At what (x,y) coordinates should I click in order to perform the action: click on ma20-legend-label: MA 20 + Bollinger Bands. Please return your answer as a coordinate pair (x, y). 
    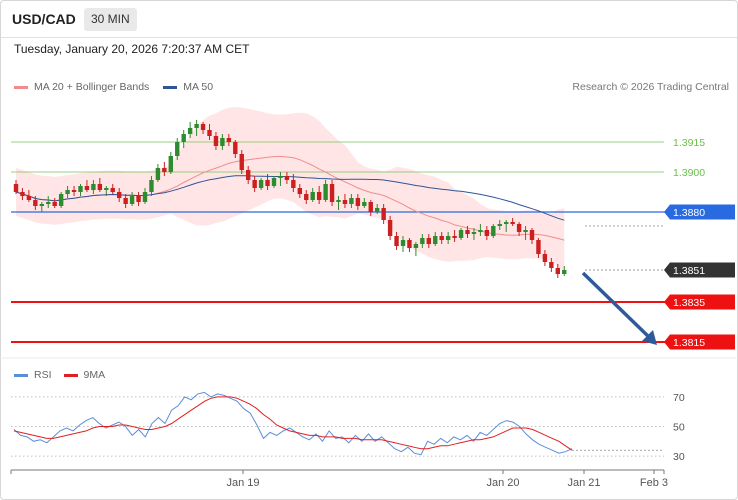
    Looking at the image, I should click on (92, 87).